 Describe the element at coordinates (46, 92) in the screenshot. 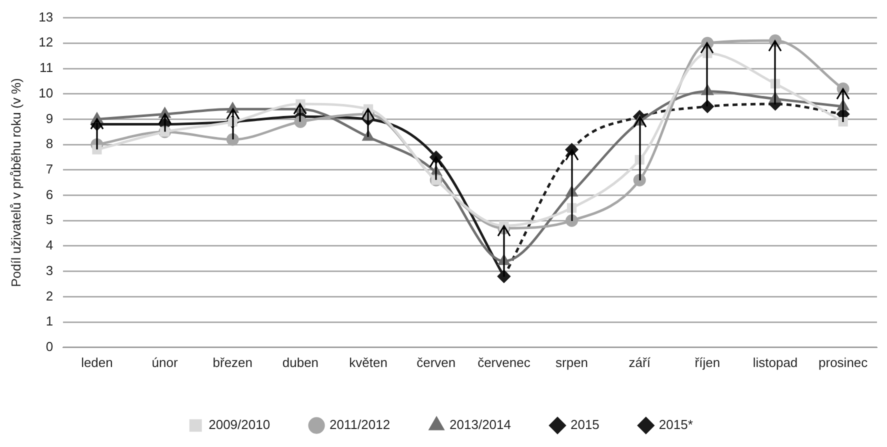

I see `y-tick-label: 10` at that location.